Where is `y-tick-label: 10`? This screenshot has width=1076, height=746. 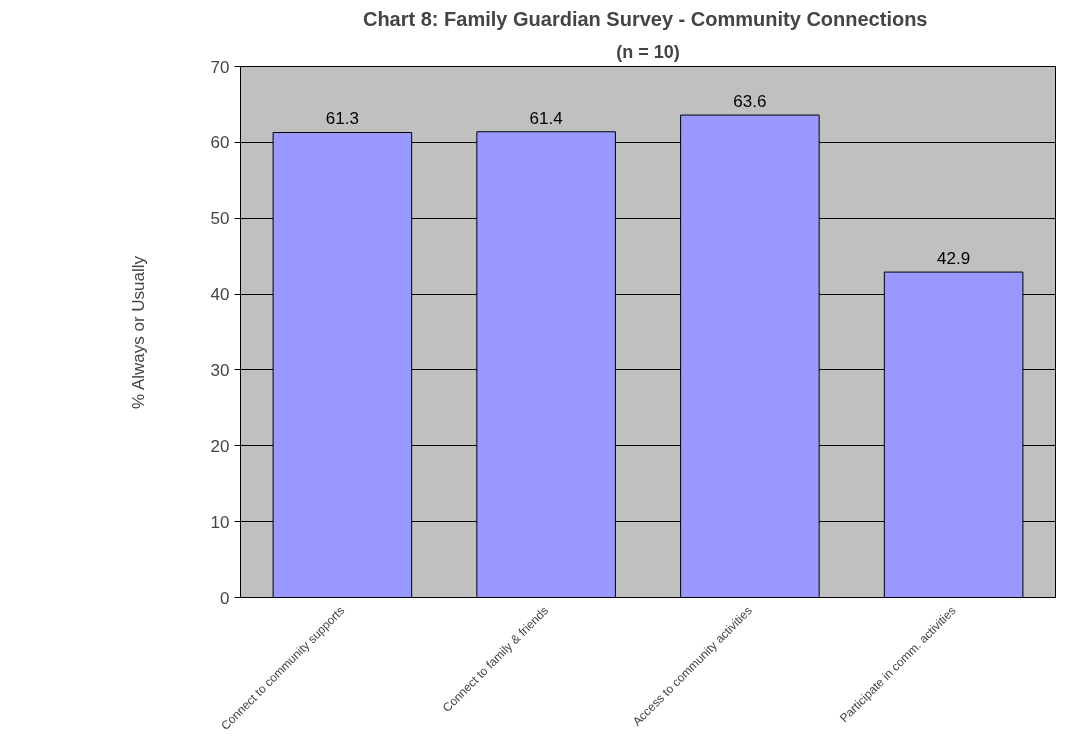 y-tick-label: 10 is located at coordinates (220, 522).